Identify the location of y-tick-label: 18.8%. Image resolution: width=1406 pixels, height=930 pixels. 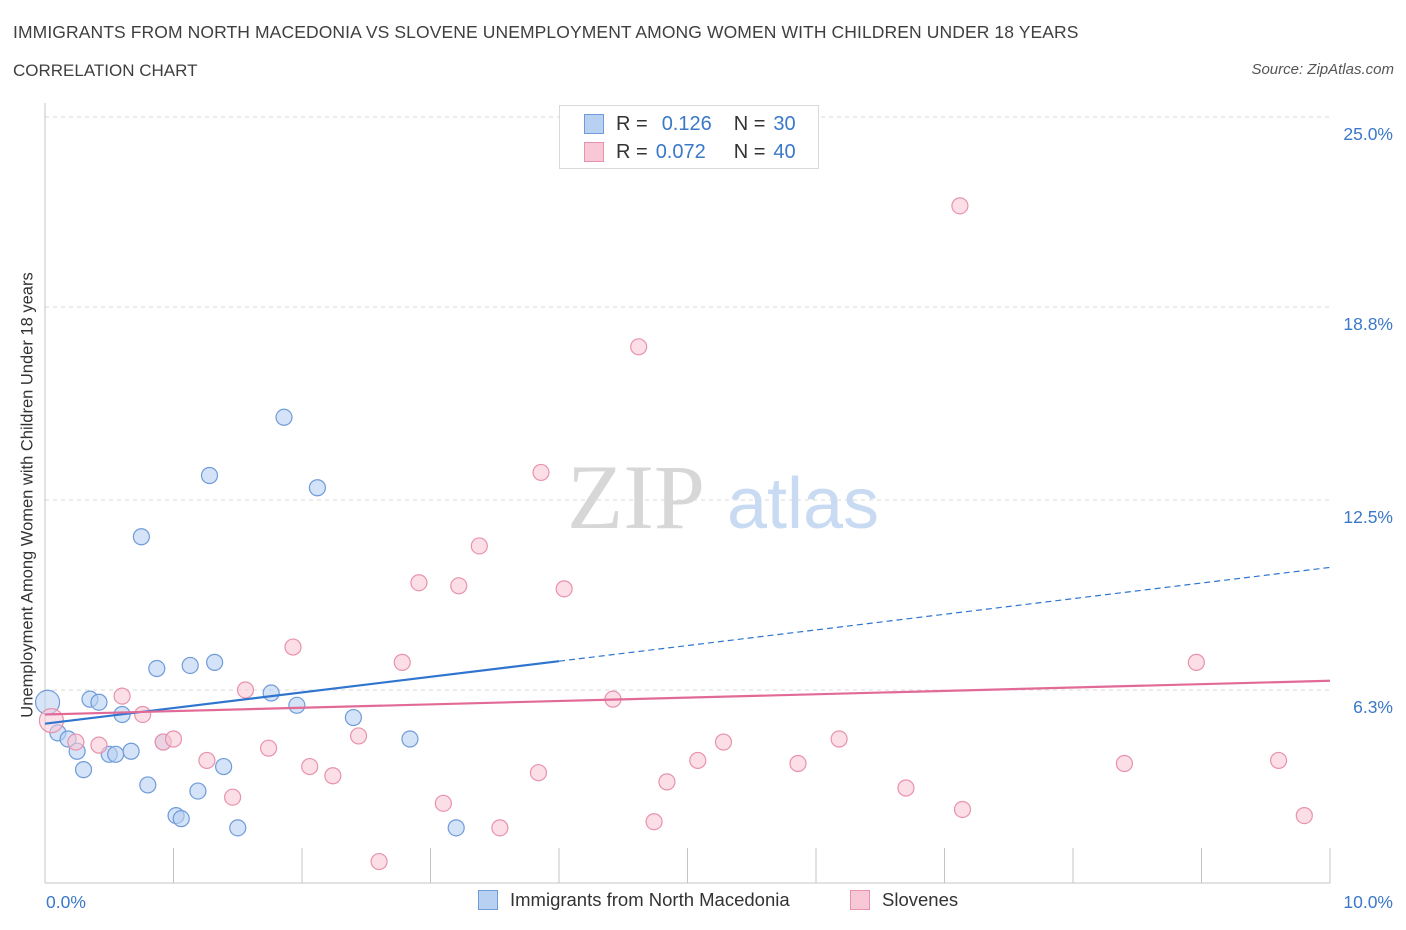
(1368, 324).